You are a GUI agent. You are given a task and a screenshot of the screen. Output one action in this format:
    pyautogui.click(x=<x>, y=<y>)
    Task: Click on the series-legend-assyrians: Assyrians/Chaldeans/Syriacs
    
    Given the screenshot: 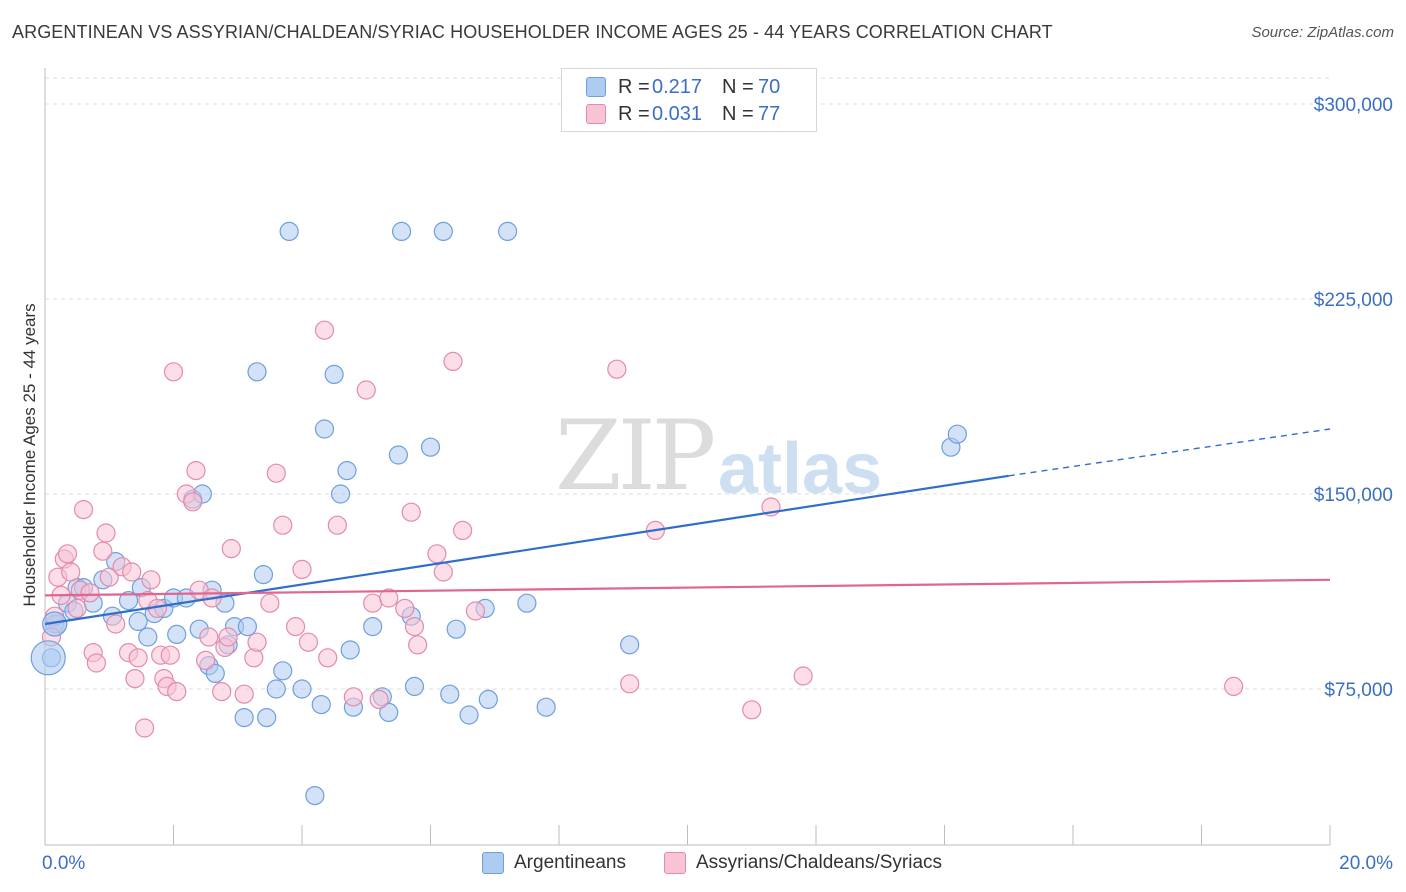 What is the action you would take?
    pyautogui.click(x=803, y=863)
    